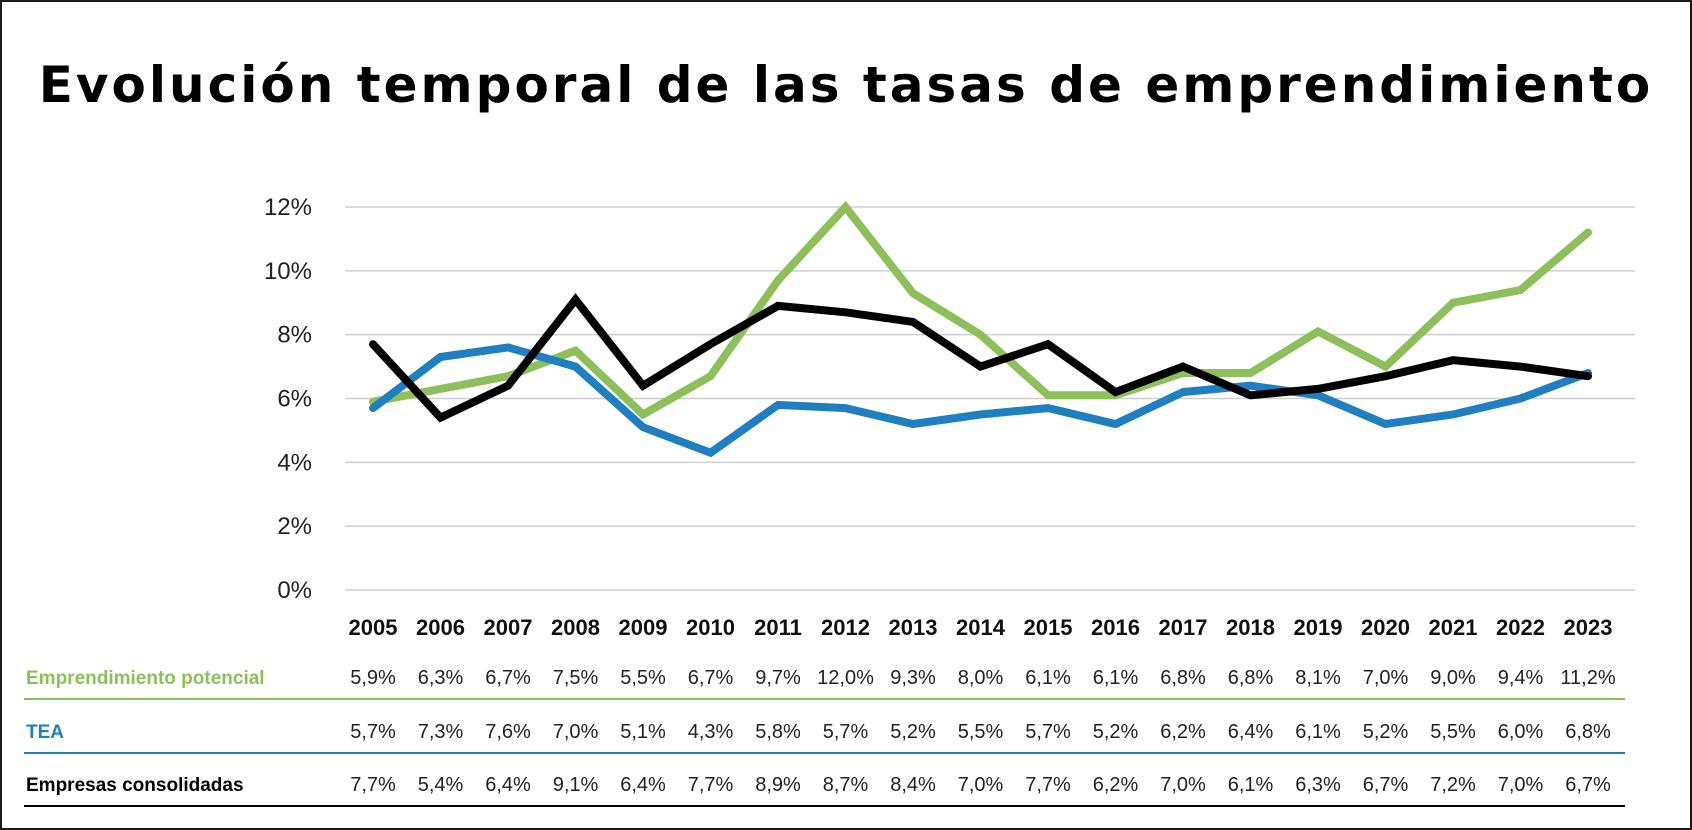 Image resolution: width=1692 pixels, height=830 pixels. What do you see at coordinates (441, 732) in the screenshot?
I see `table-cell: 7,3%` at bounding box center [441, 732].